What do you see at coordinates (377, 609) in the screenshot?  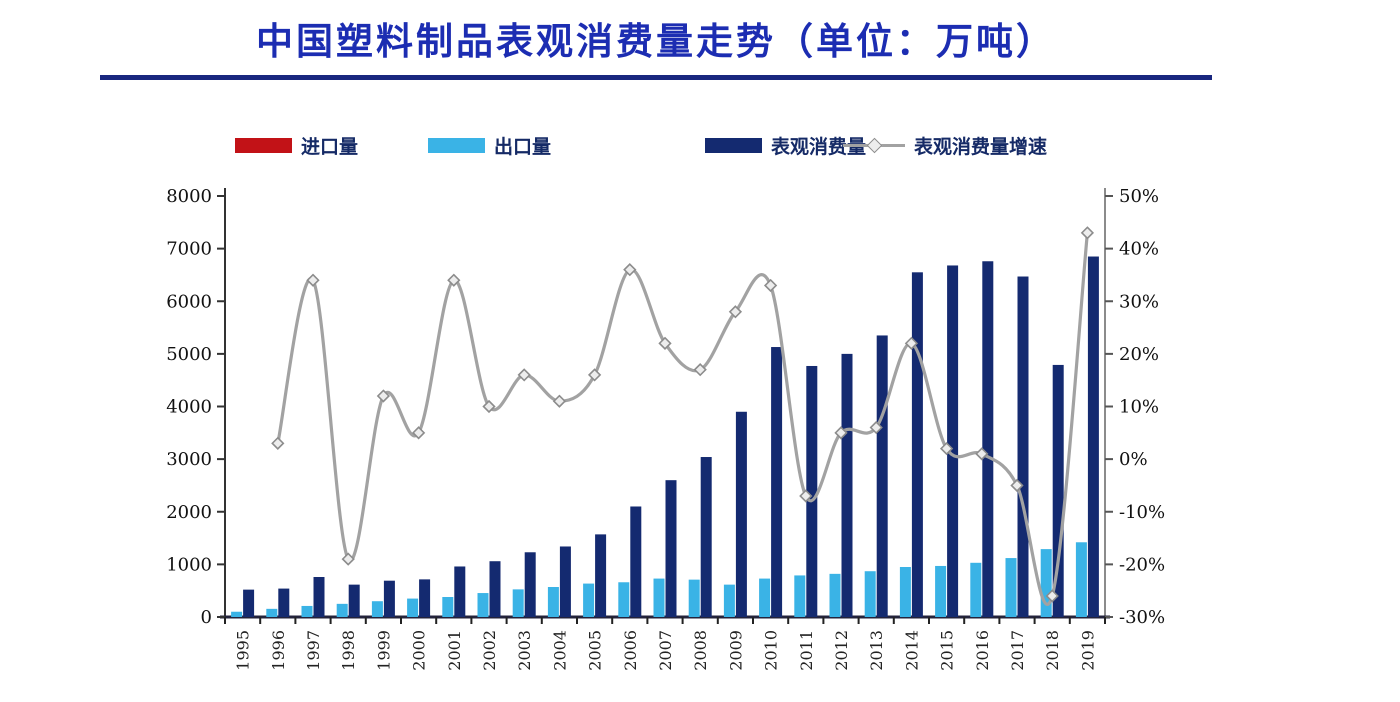 I see `bar-export-1999` at bounding box center [377, 609].